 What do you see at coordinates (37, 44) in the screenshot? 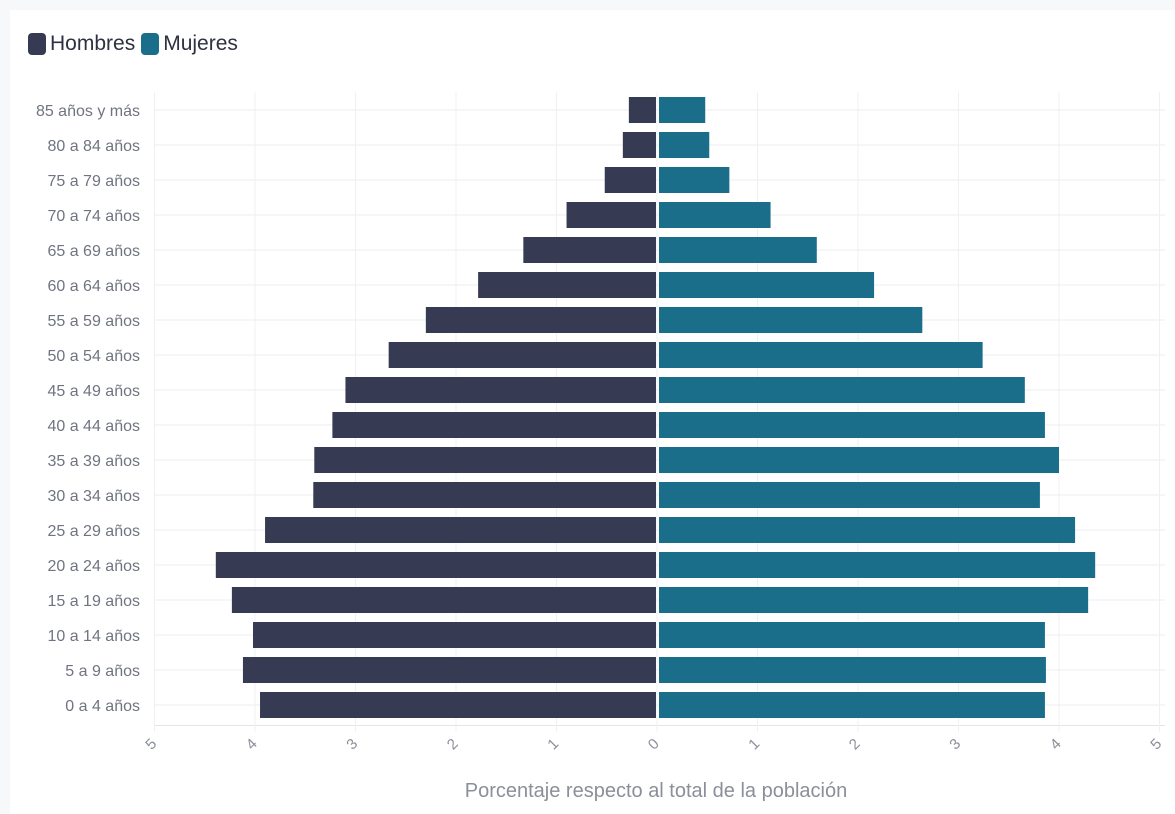
I see `legend-swatch-hombres` at bounding box center [37, 44].